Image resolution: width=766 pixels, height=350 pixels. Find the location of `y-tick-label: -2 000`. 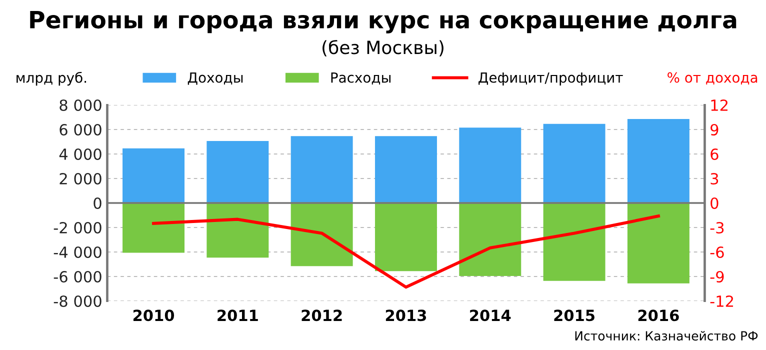

y-tick-label: -2 000 is located at coordinates (78, 228).